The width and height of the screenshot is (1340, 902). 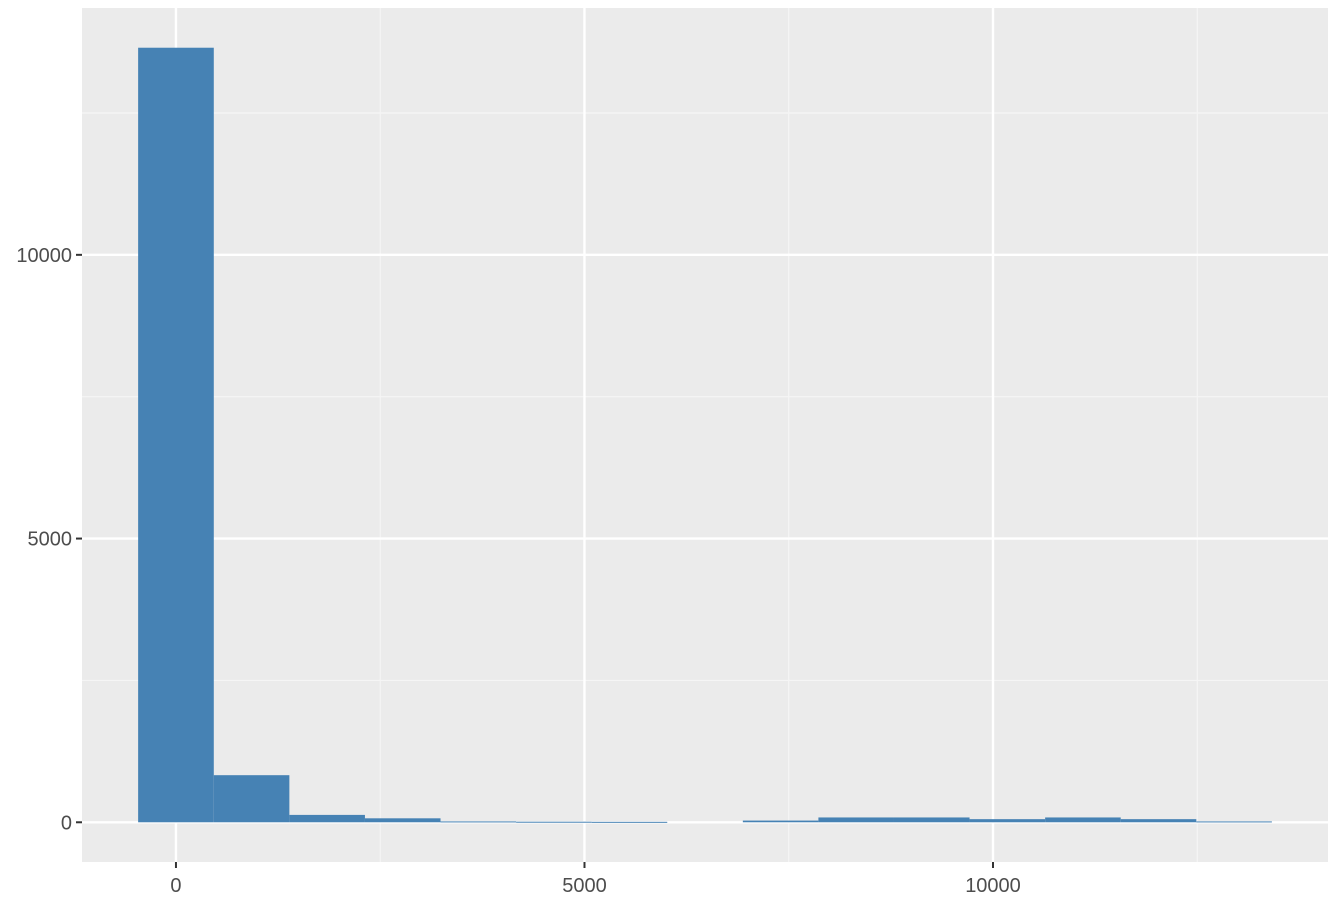 I want to click on y-axis: 0 5000 10000, so click(x=49, y=539).